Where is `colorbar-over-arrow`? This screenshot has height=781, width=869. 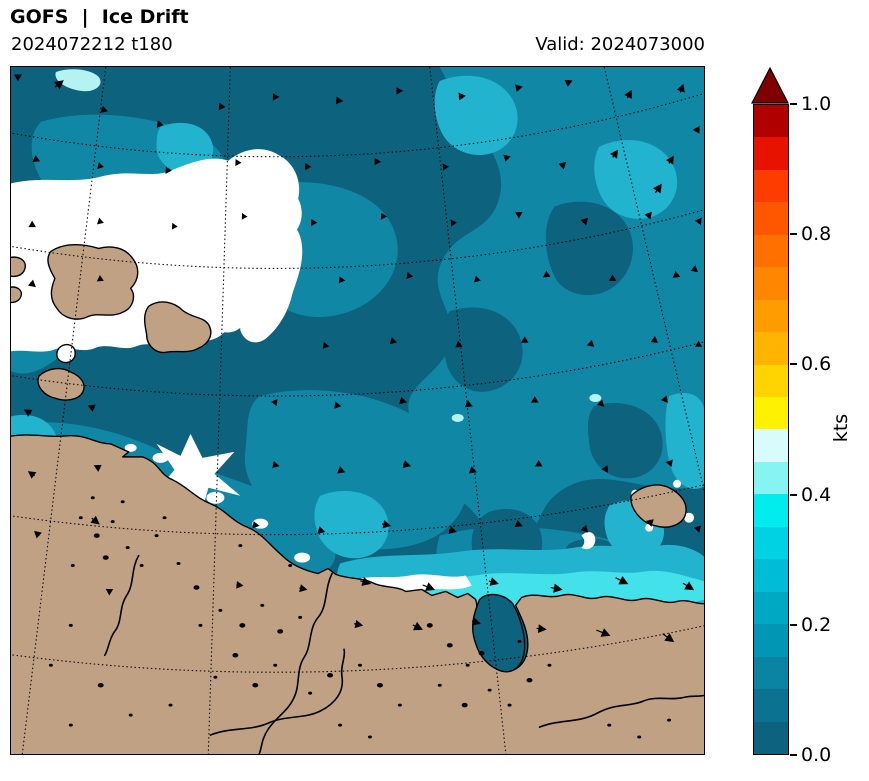 colorbar-over-arrow is located at coordinates (770, 85).